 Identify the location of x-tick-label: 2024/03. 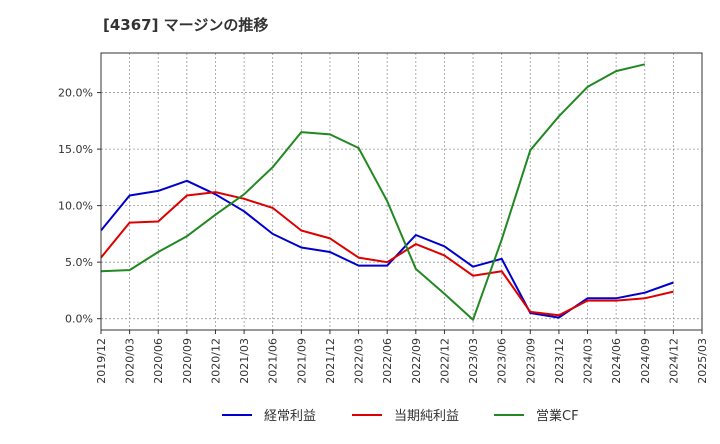
(588, 361).